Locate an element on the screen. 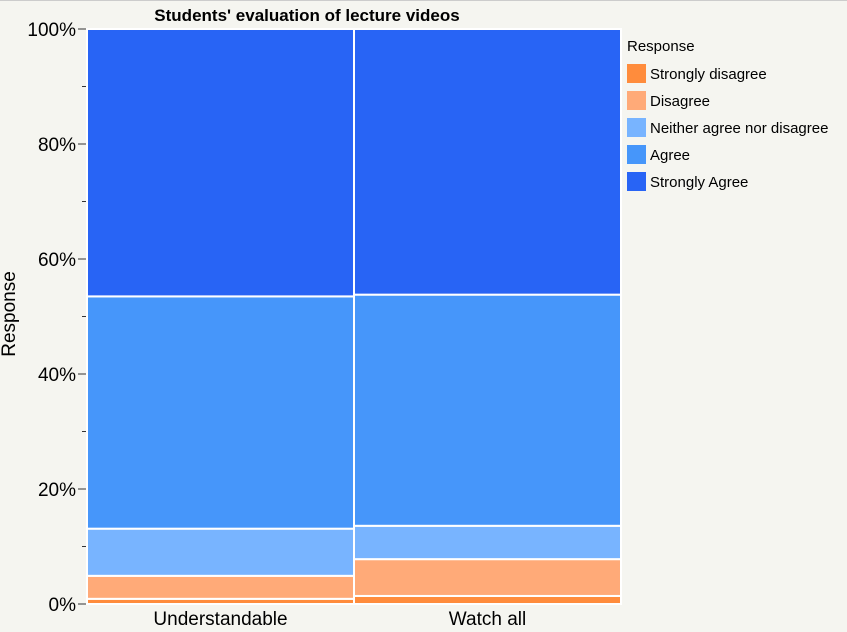 The image size is (847, 632). y-axis-title: Response is located at coordinates (10, 314).